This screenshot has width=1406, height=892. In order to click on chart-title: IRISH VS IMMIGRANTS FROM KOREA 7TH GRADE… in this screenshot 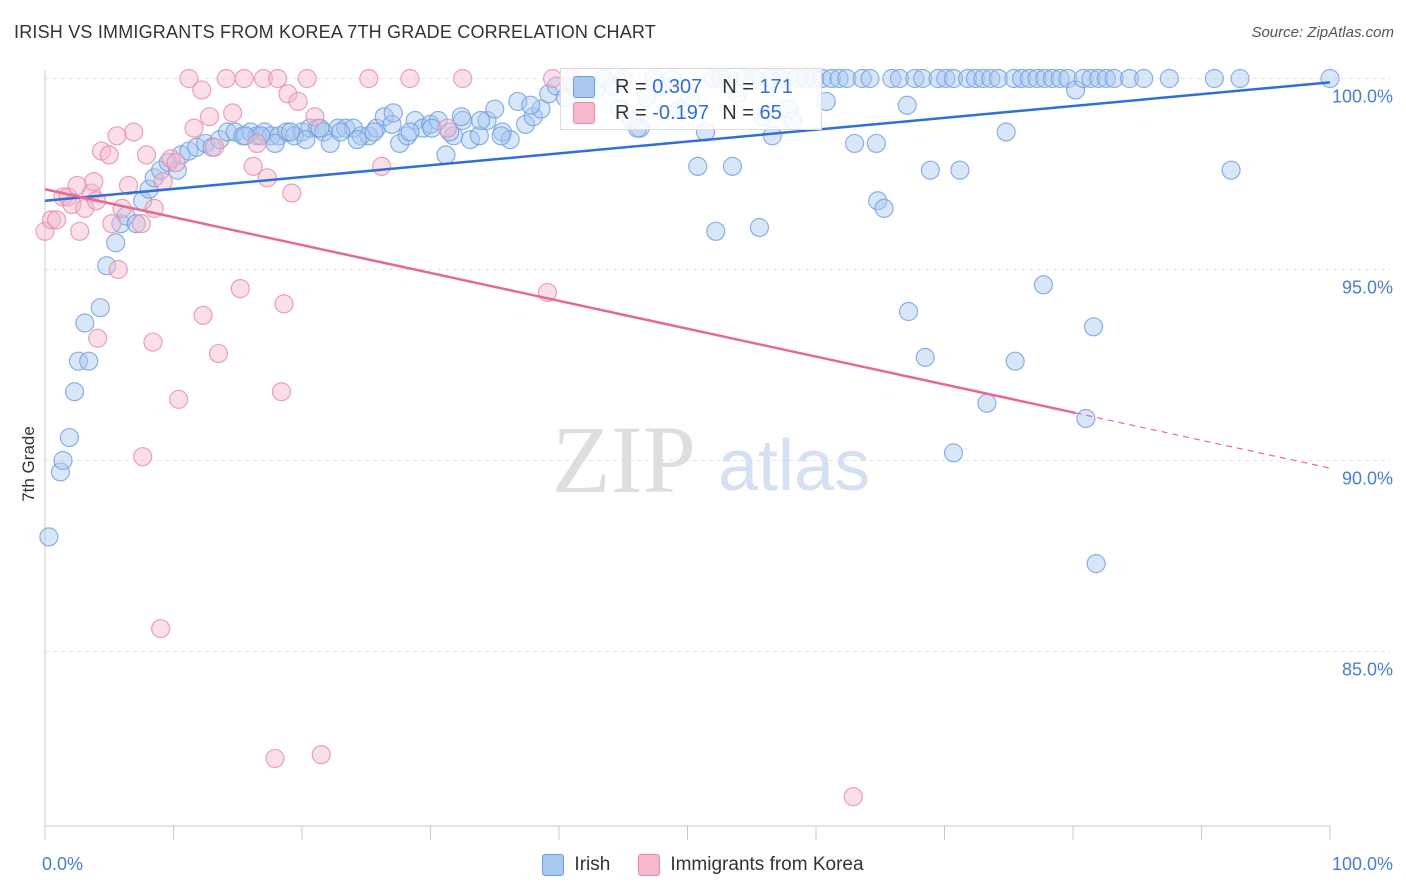, I will do `click(335, 32)`.